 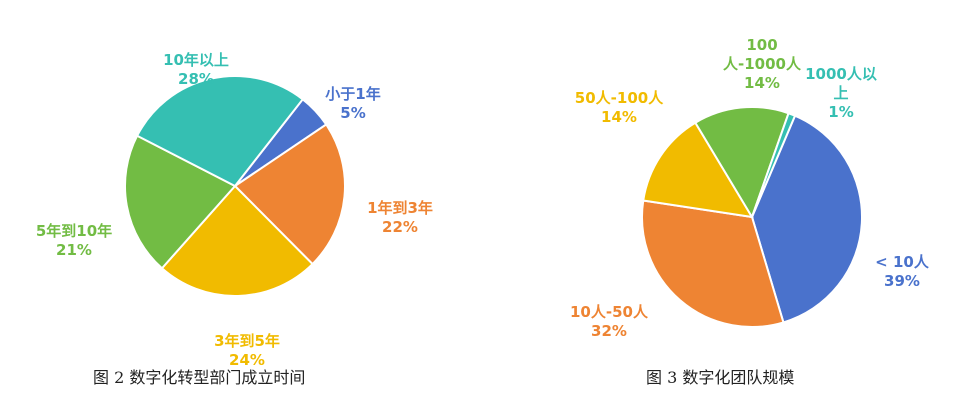 What do you see at coordinates (841, 93) in the screenshot?
I see `slice-label-4: 1000人以上 1%` at bounding box center [841, 93].